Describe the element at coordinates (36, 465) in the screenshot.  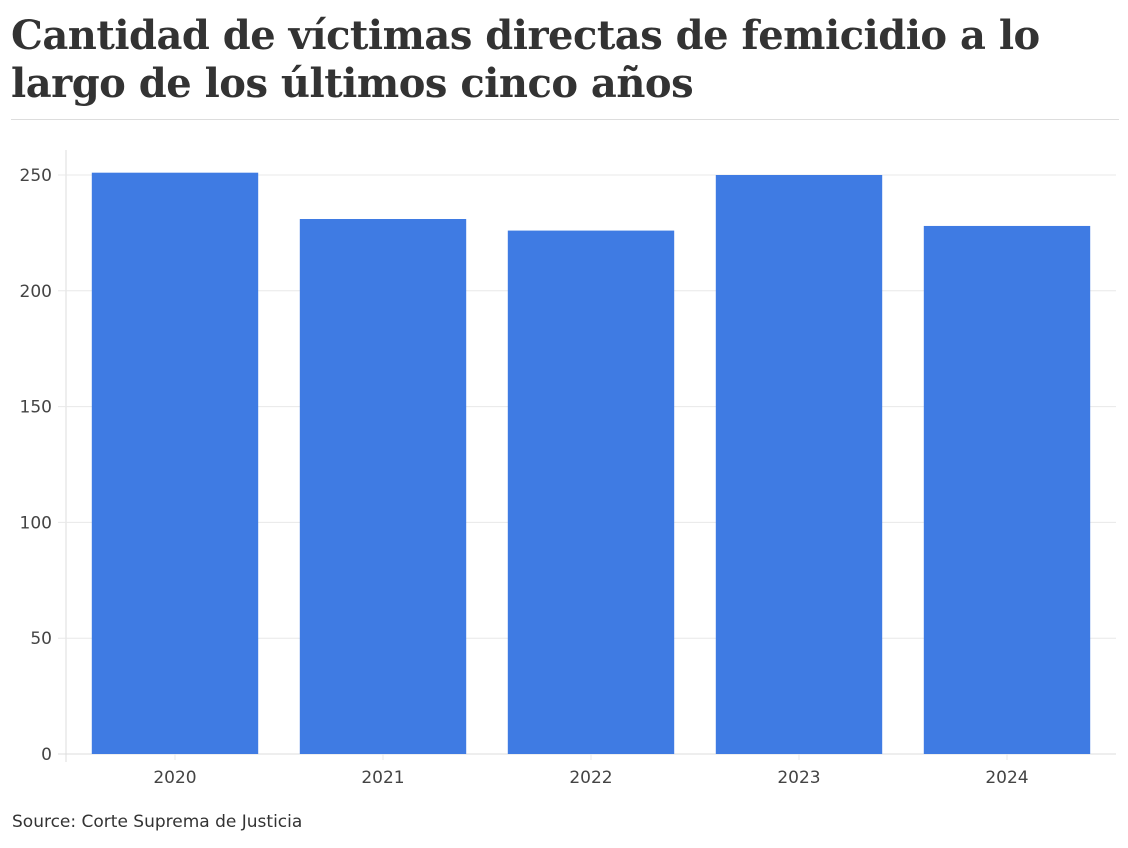
I see `y-axis-ticks: 0 50 100 150 200 250` at that location.